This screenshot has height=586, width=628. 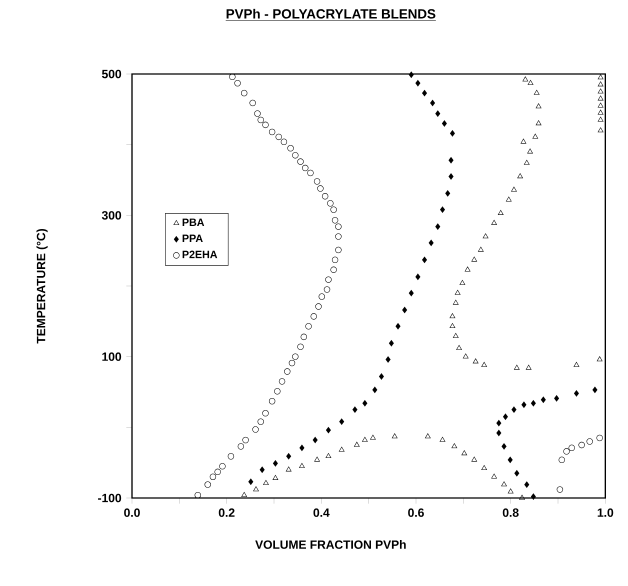 What do you see at coordinates (112, 74) in the screenshot?
I see `y-tick-label: 500` at bounding box center [112, 74].